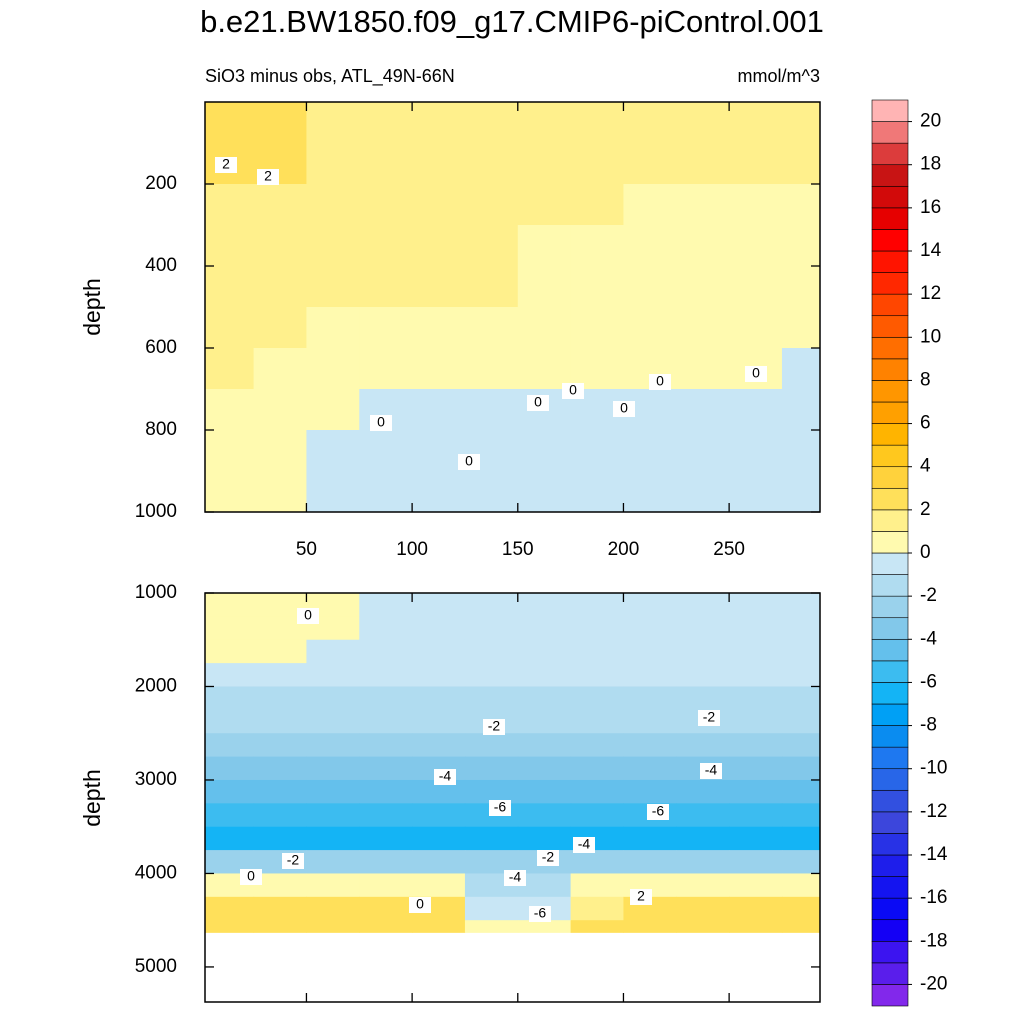 The image size is (1024, 1024). I want to click on contour-label: 2, so click(268, 176).